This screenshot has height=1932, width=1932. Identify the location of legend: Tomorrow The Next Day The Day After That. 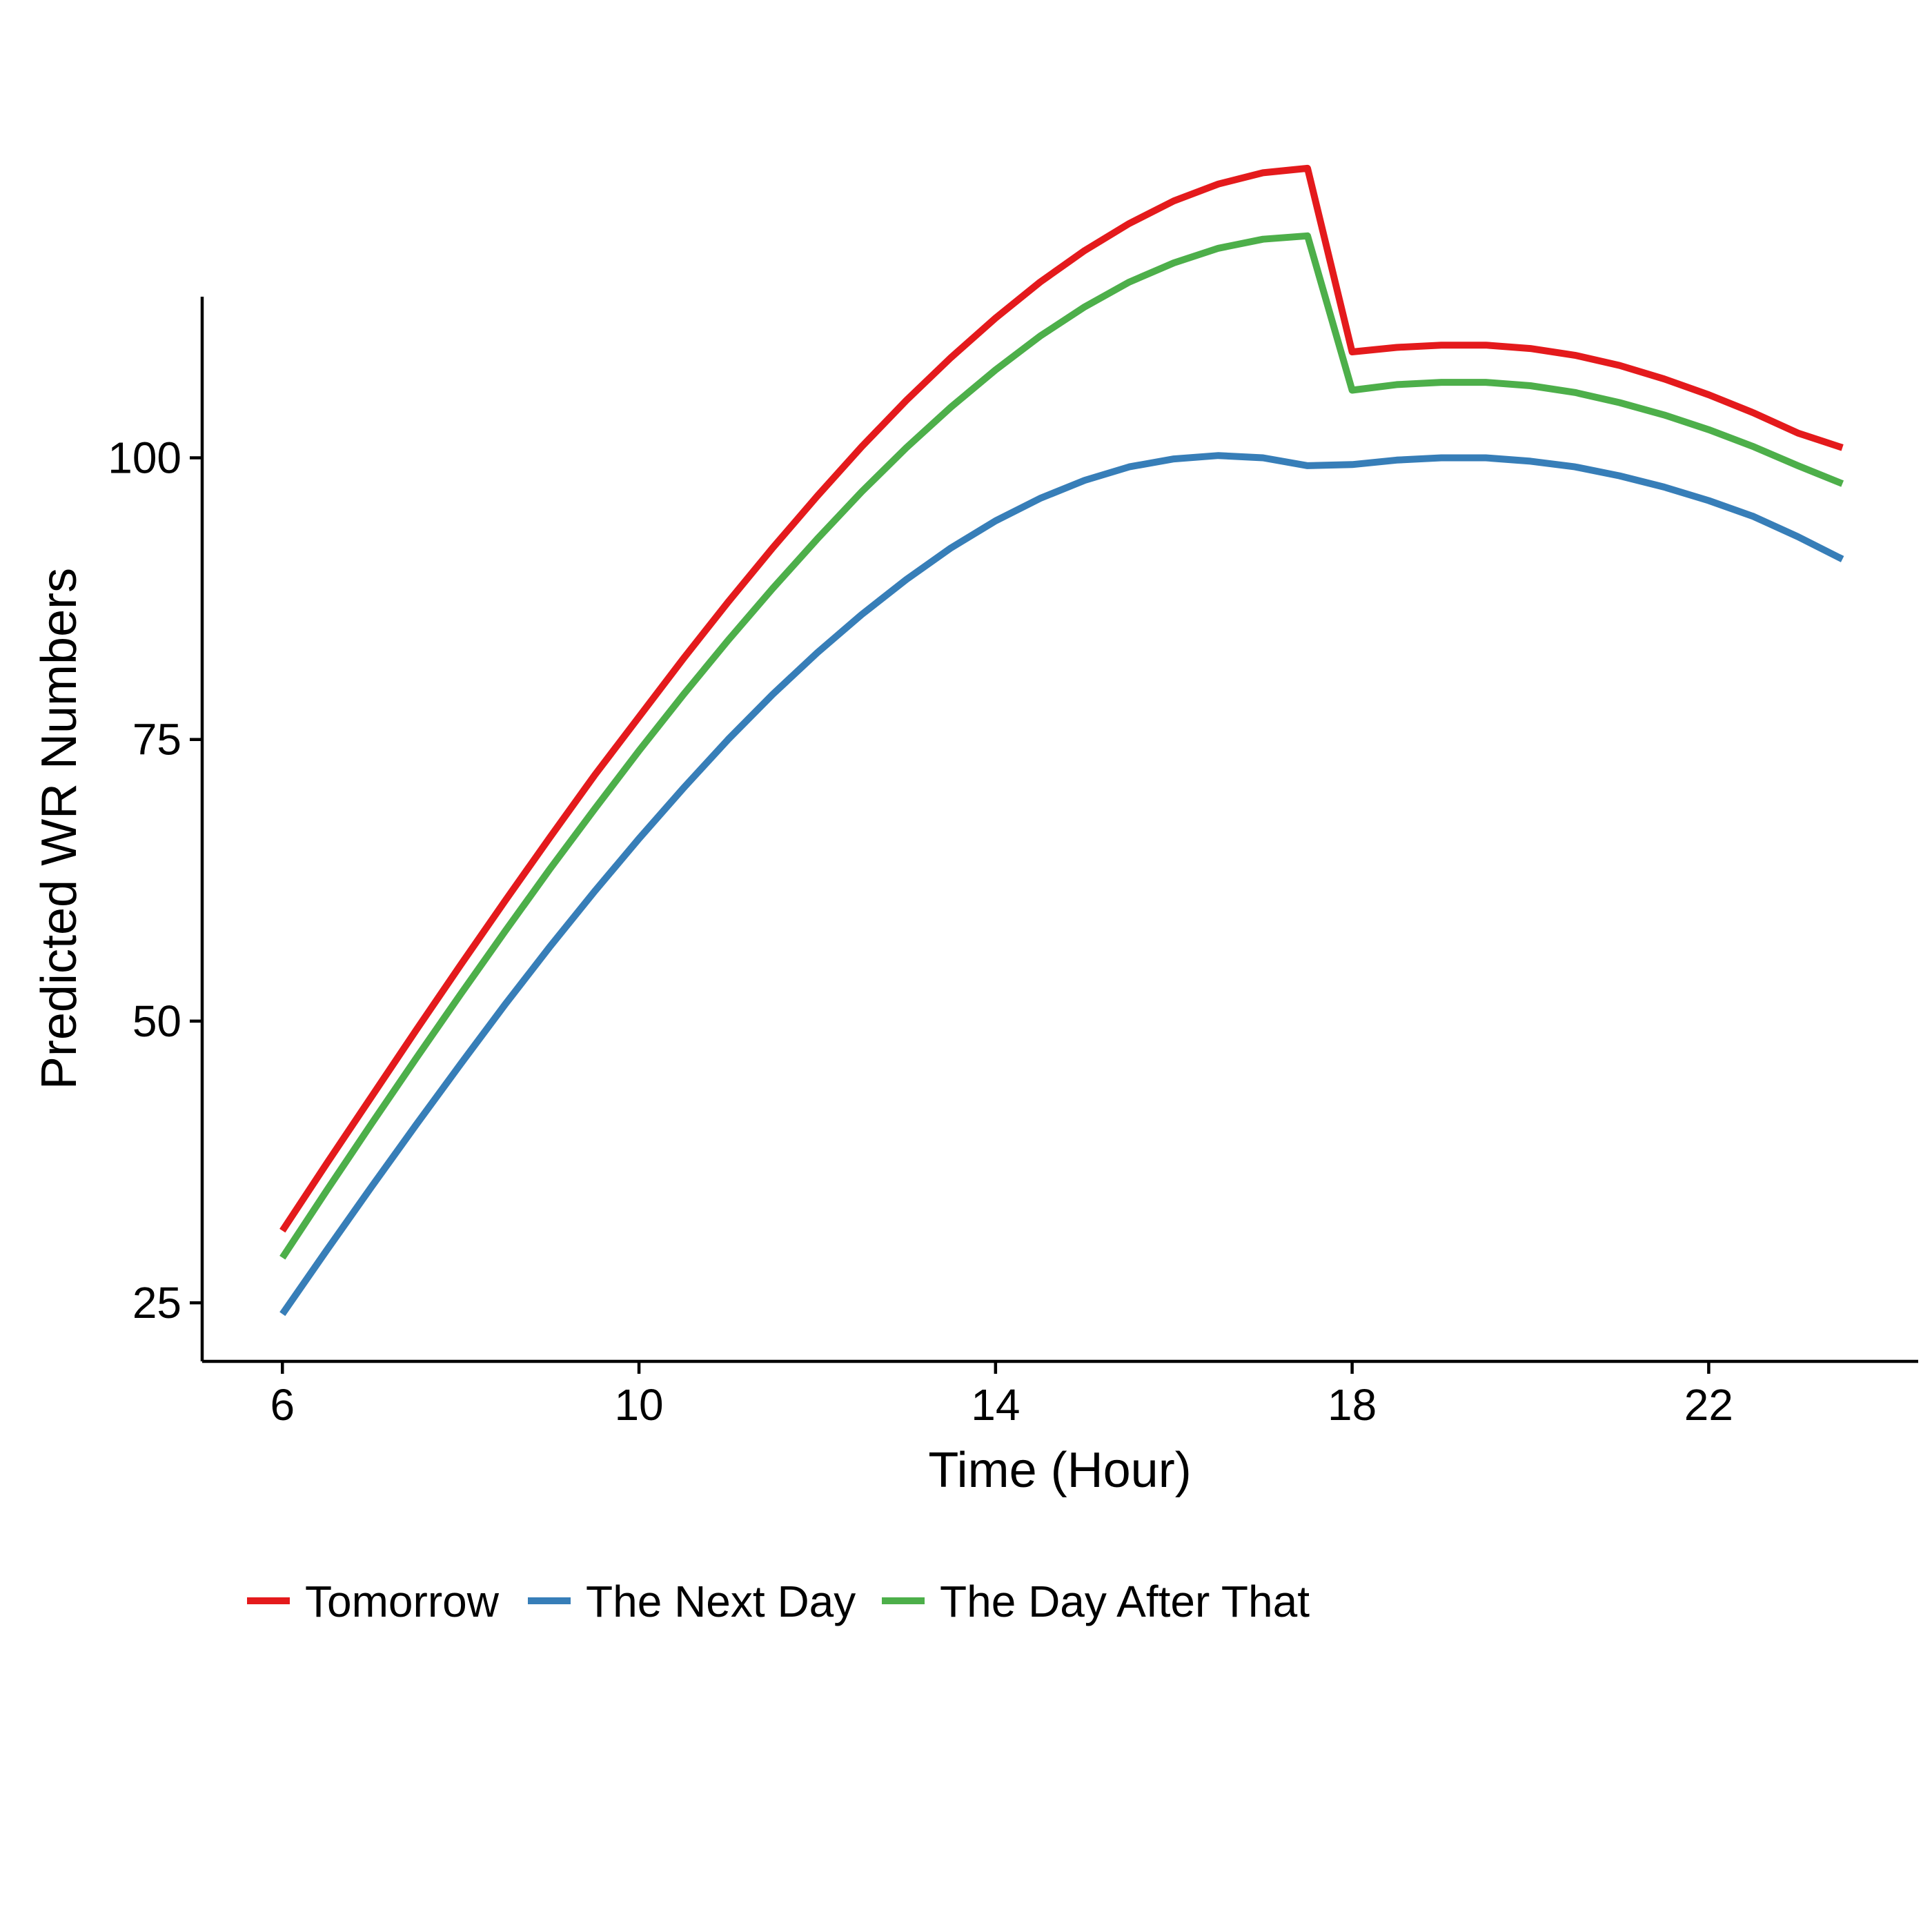
(778, 1601).